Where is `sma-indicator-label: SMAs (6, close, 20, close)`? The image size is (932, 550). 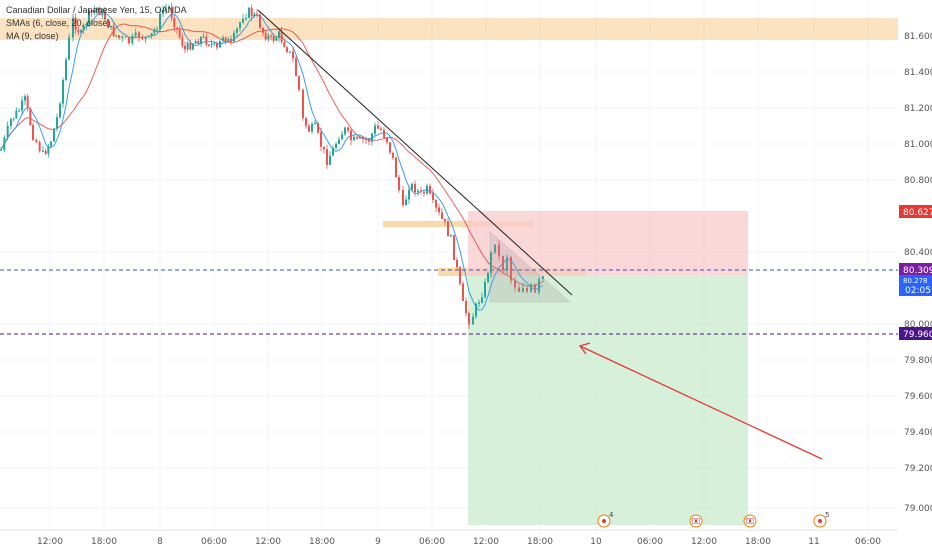
sma-indicator-label: SMAs (6, close, 20, close) is located at coordinates (58, 23).